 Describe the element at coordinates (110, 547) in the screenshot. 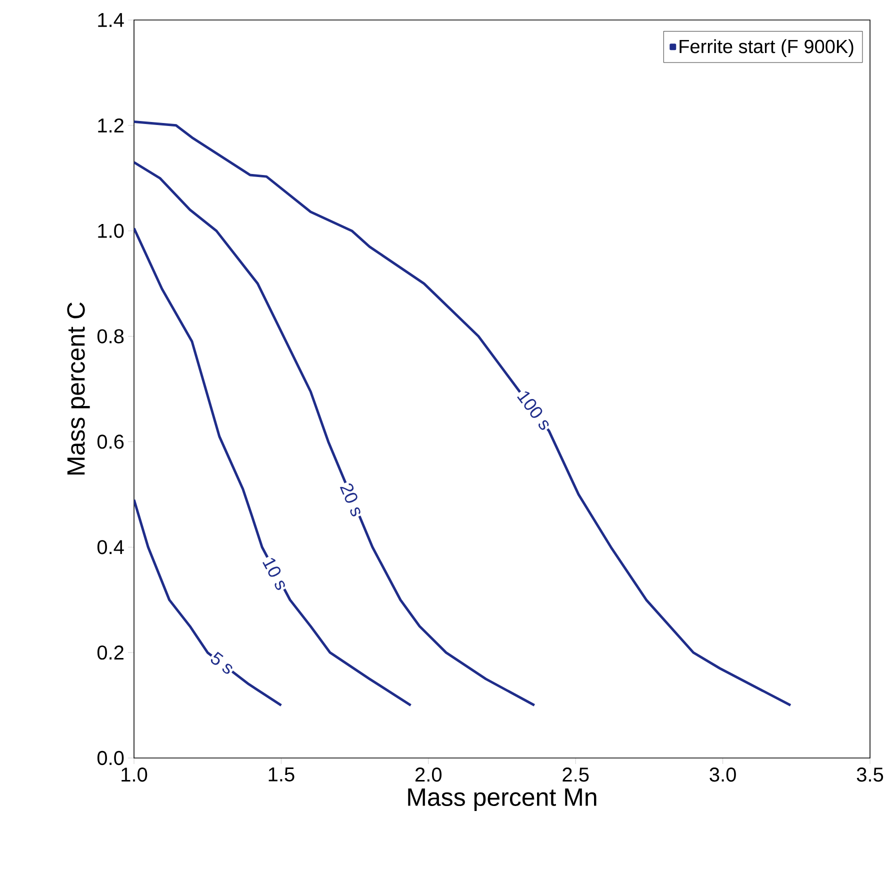

I see `y-tick-label: 0.4` at that location.